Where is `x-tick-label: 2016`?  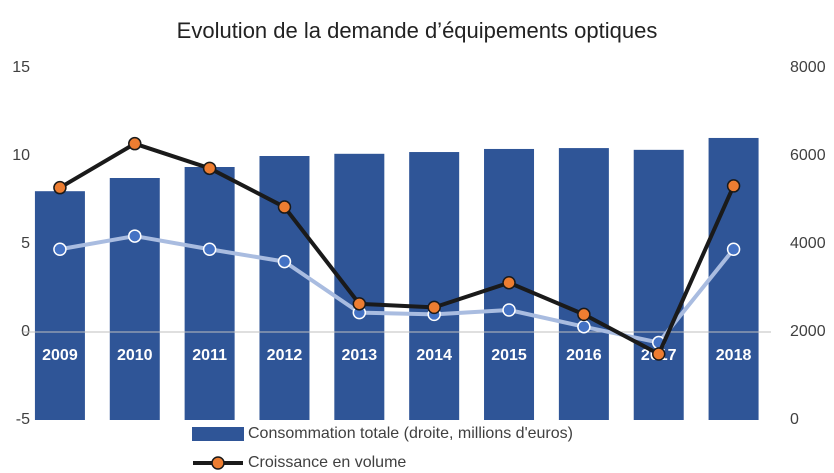
x-tick-label: 2016 is located at coordinates (584, 355).